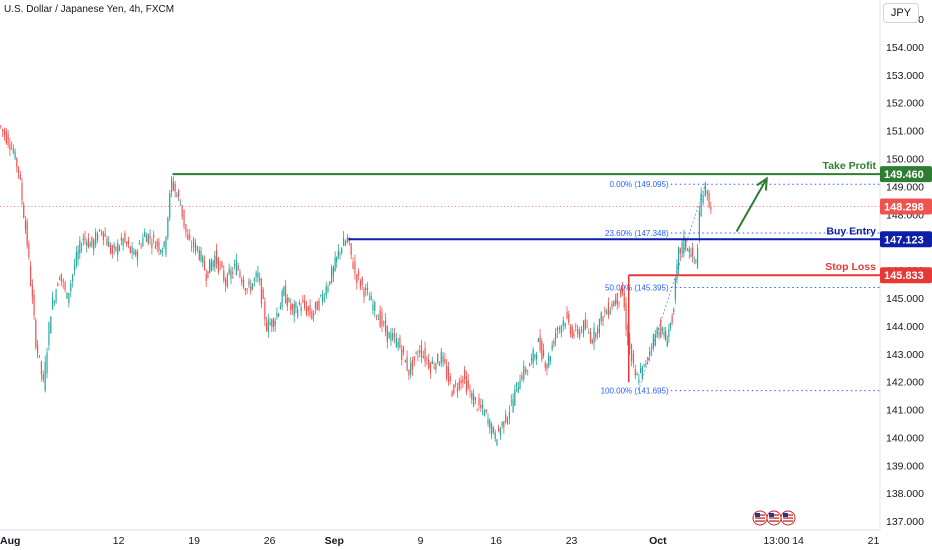 The width and height of the screenshot is (932, 550). I want to click on current-price-badge, so click(906, 206).